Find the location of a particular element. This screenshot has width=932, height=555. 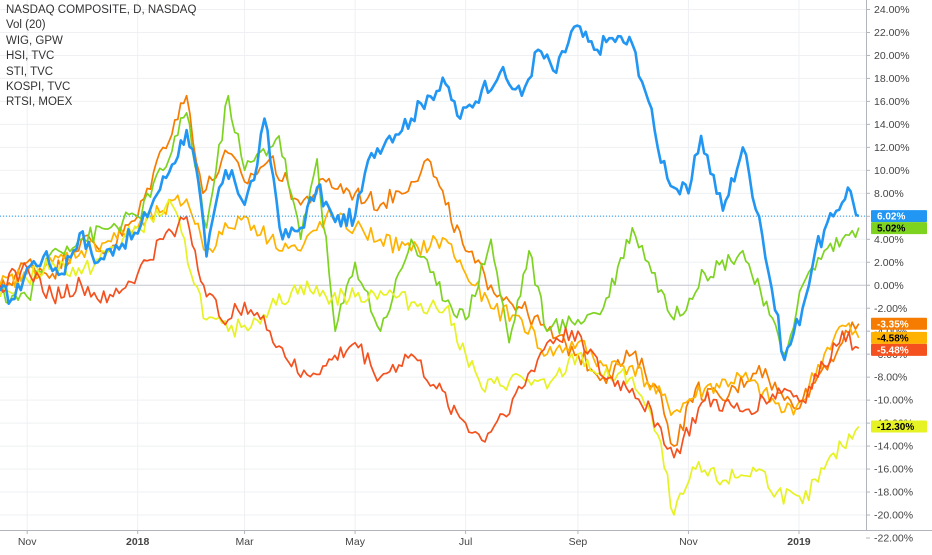

time-axis-bg is located at coordinates (466, 540).